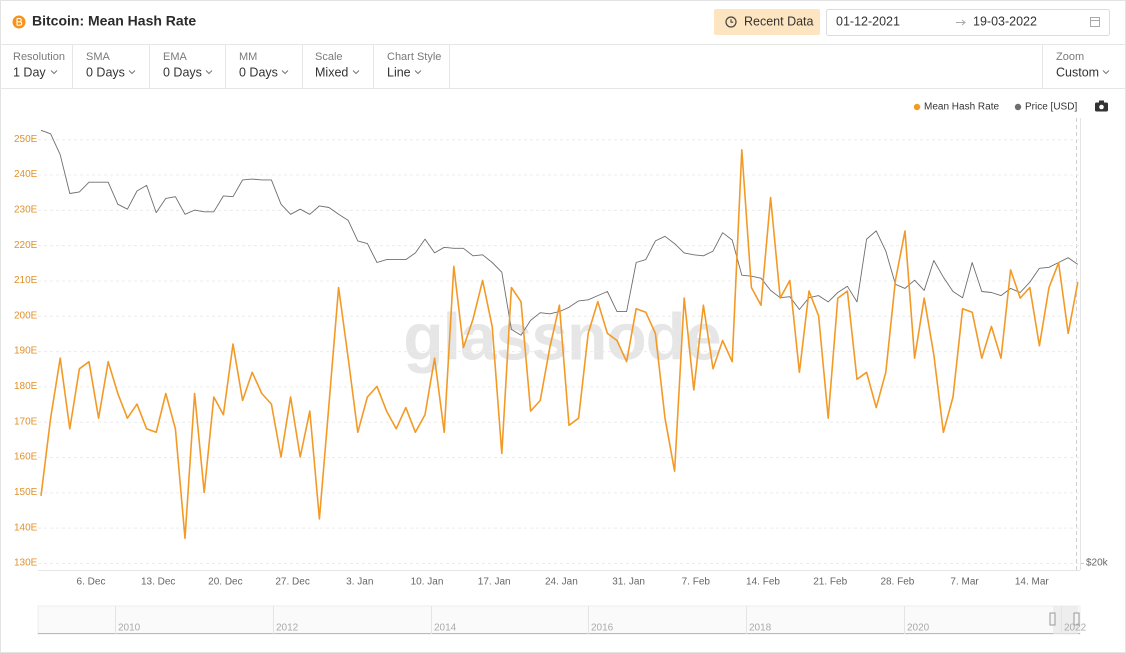 Image resolution: width=1126 pixels, height=653 pixels. Describe the element at coordinates (26, 245) in the screenshot. I see `y-tick-label: 220E` at that location.